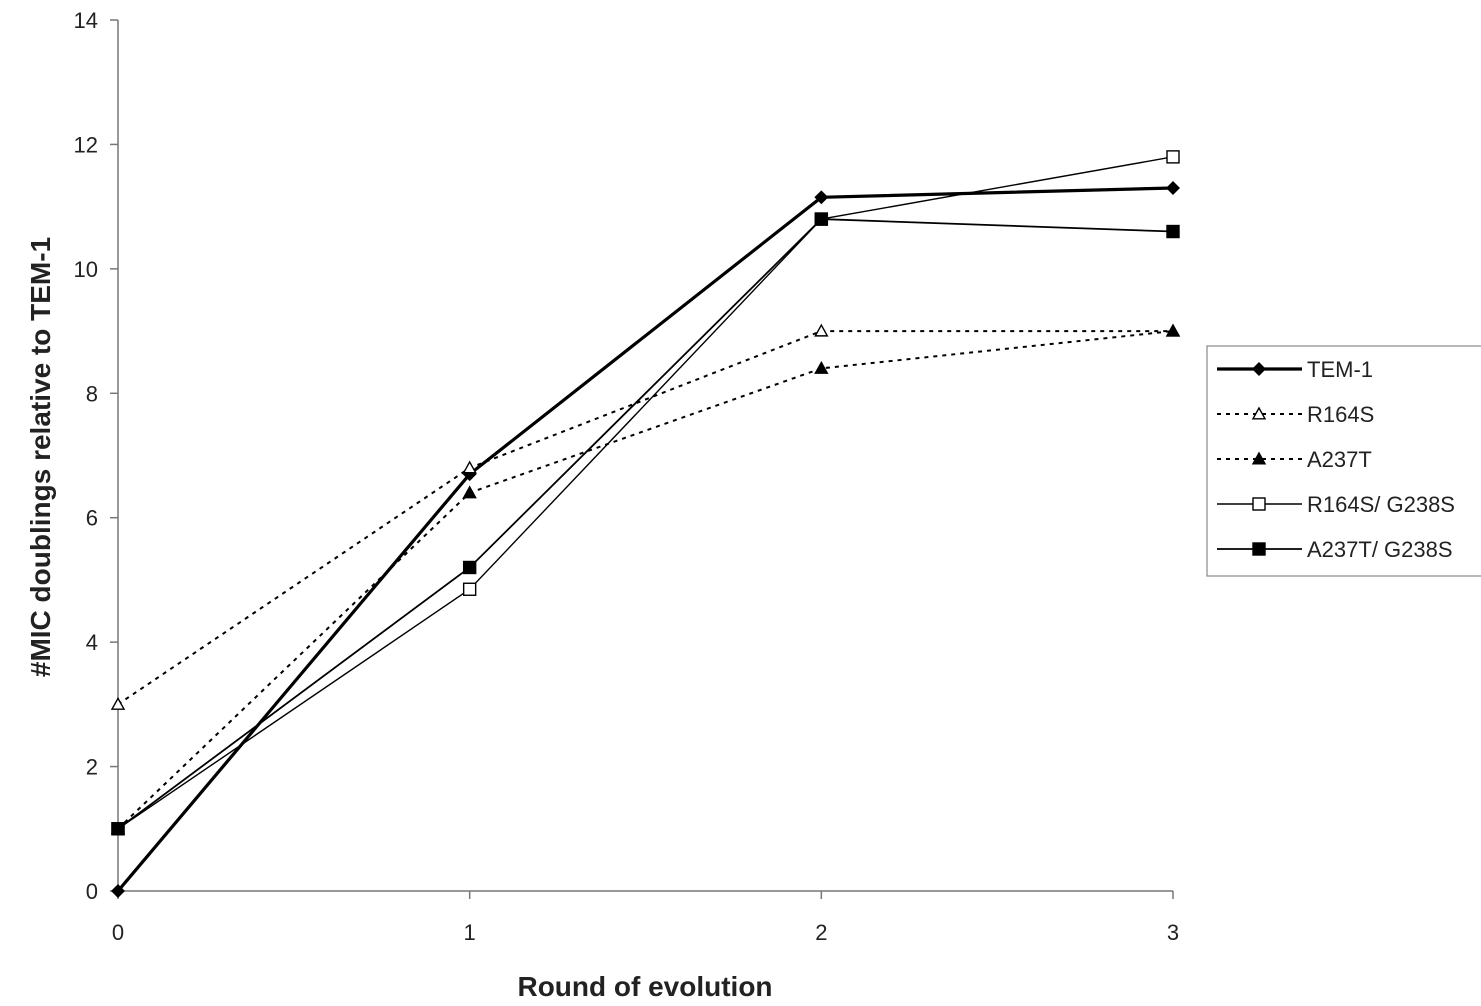  I want to click on legend-item: R164S, so click(1295, 414).